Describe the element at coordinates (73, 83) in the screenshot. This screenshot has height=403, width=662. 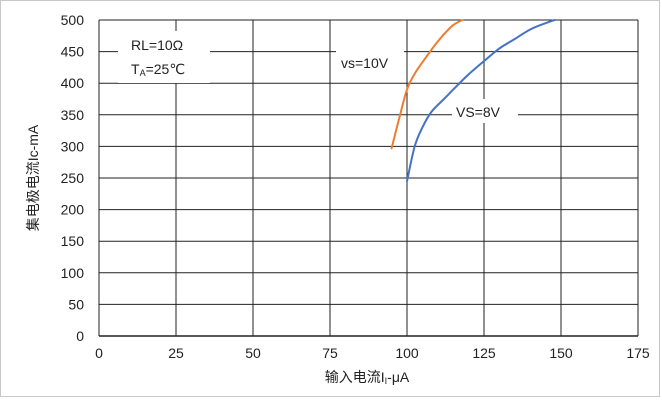
I see `y-tick-label: 400` at that location.